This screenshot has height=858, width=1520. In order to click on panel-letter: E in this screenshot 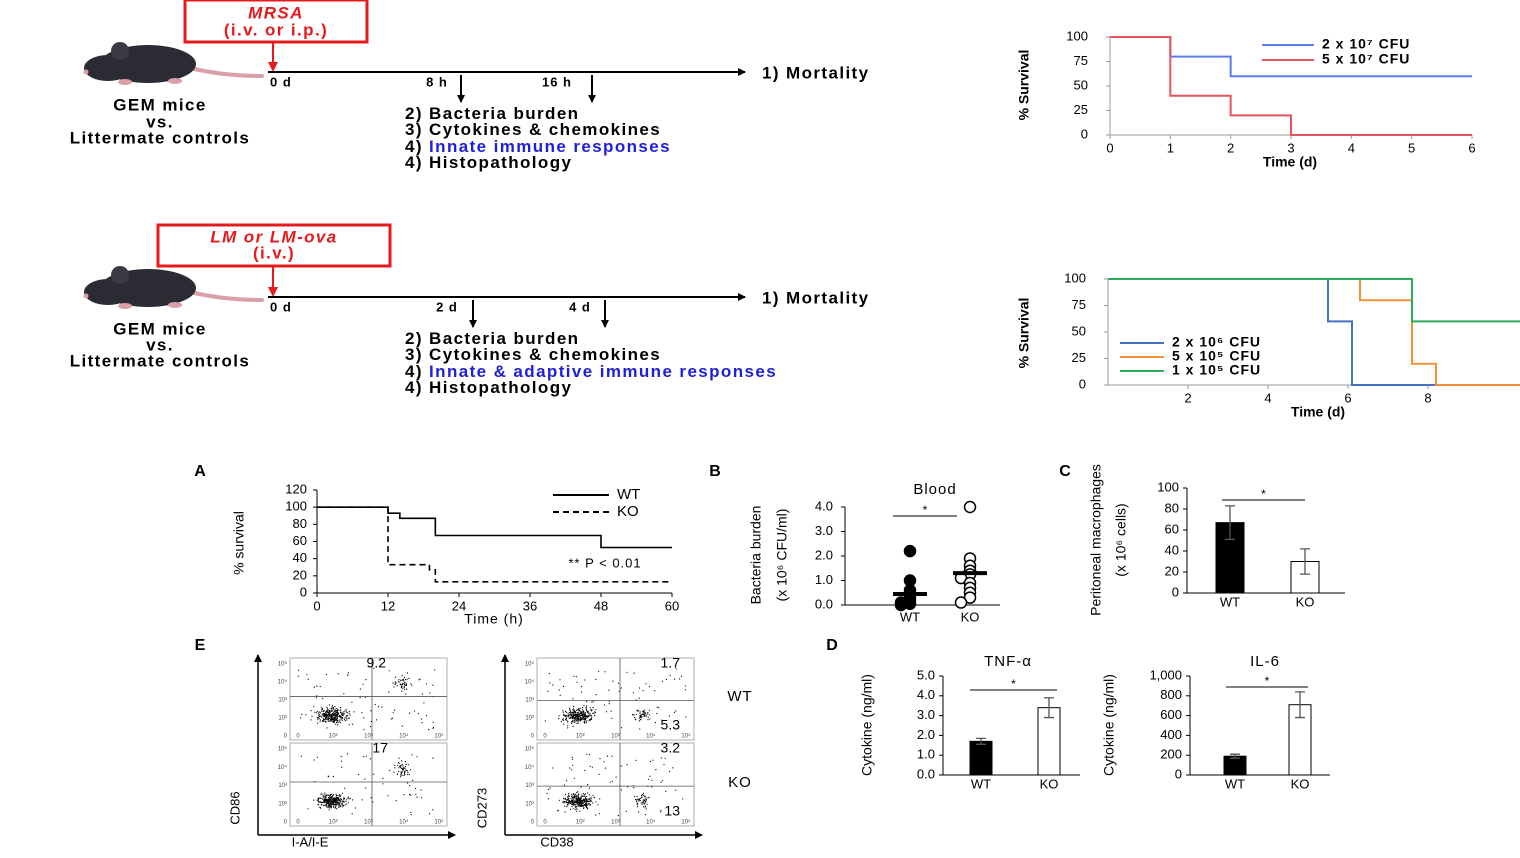, I will do `click(200, 645)`.